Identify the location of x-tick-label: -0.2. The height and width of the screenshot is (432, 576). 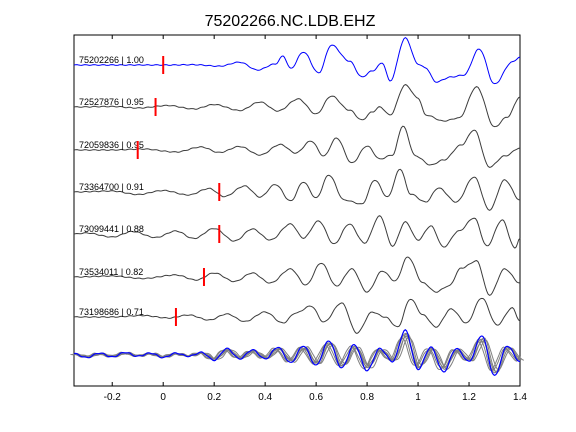
(113, 397).